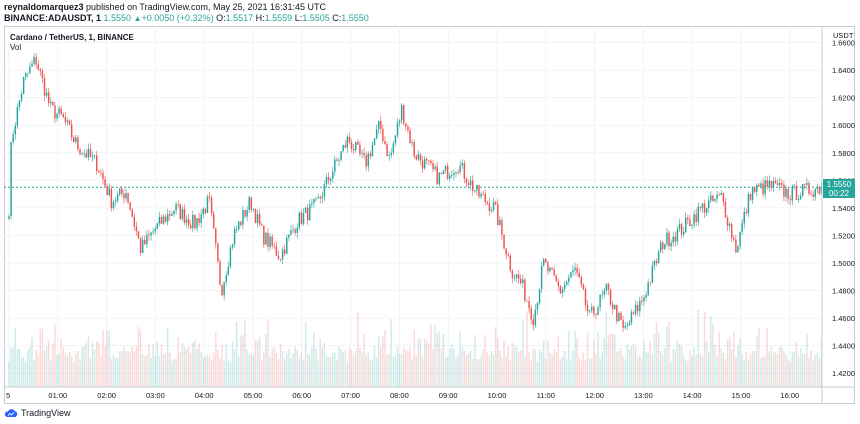  I want to click on x-tick-label: 13:00, so click(643, 395).